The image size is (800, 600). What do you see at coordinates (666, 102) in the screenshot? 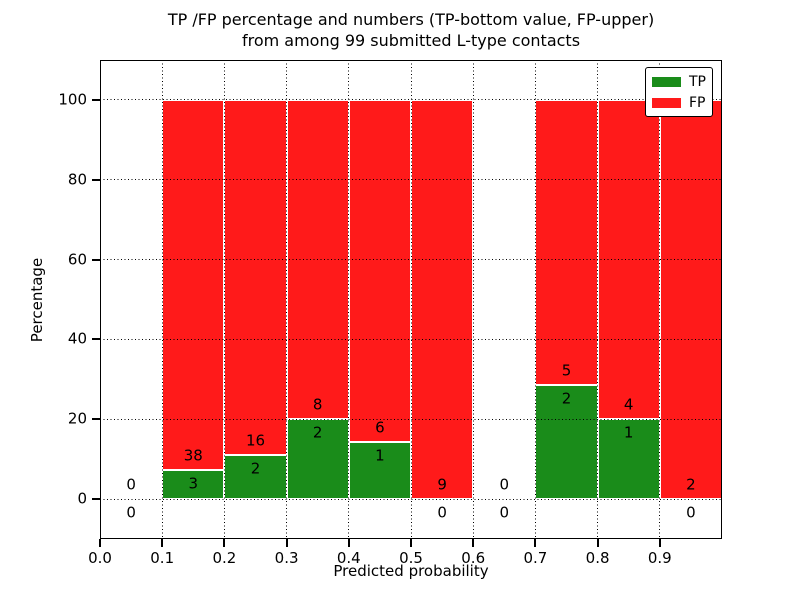
I see `fp-legend-swatch` at bounding box center [666, 102].